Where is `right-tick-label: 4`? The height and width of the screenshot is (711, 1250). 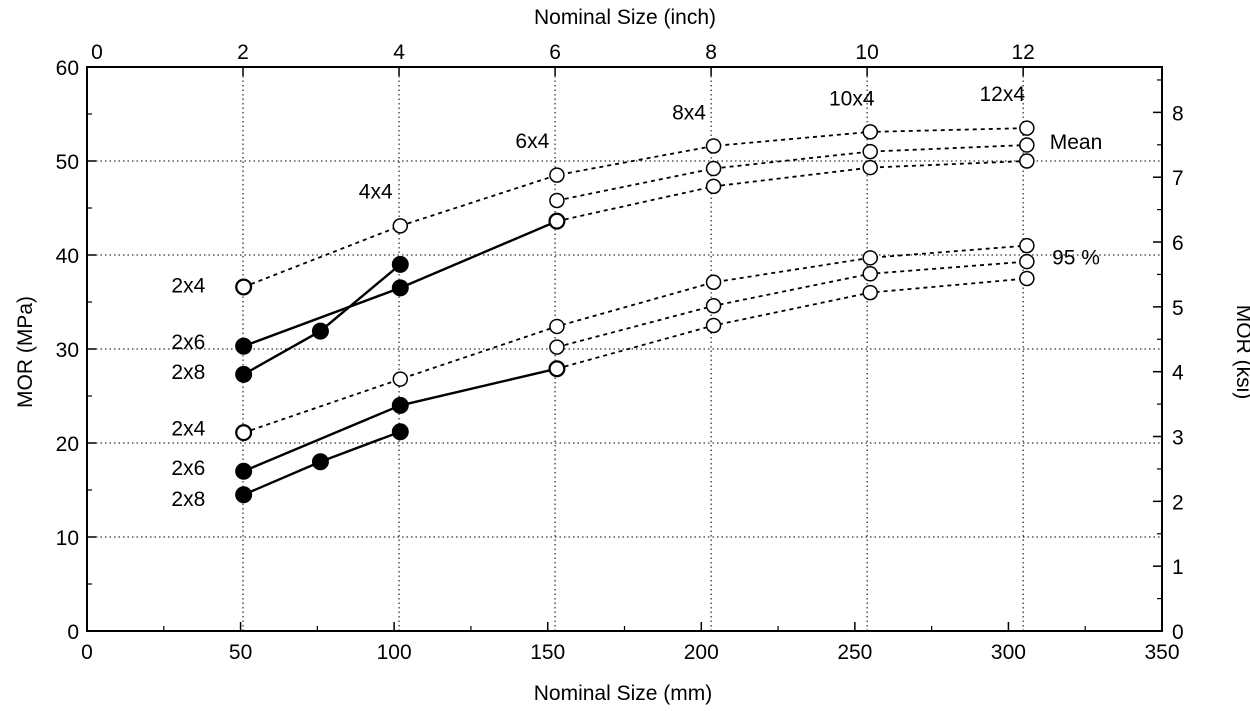 right-tick-label: 4 is located at coordinates (1178, 373).